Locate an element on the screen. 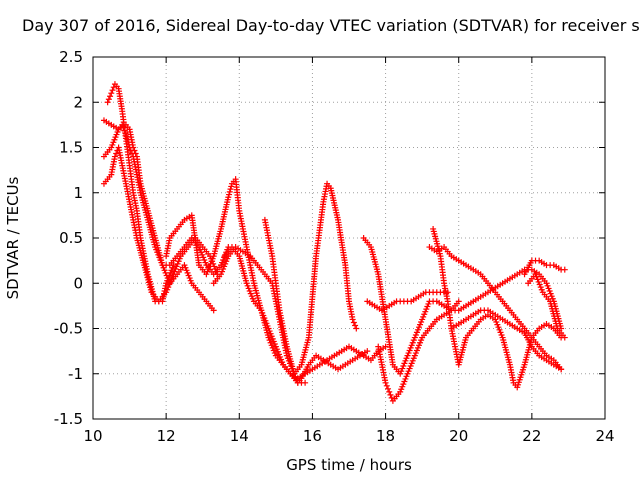 Image resolution: width=640 pixels, height=484 pixels. x-tick-label: 18 is located at coordinates (385, 436).